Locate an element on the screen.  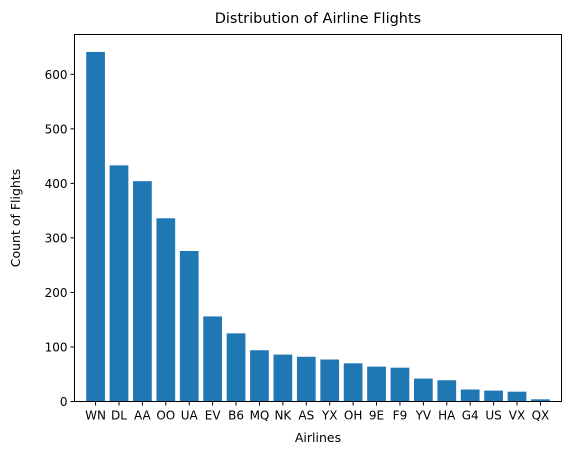
bar-g4 is located at coordinates (470, 395).